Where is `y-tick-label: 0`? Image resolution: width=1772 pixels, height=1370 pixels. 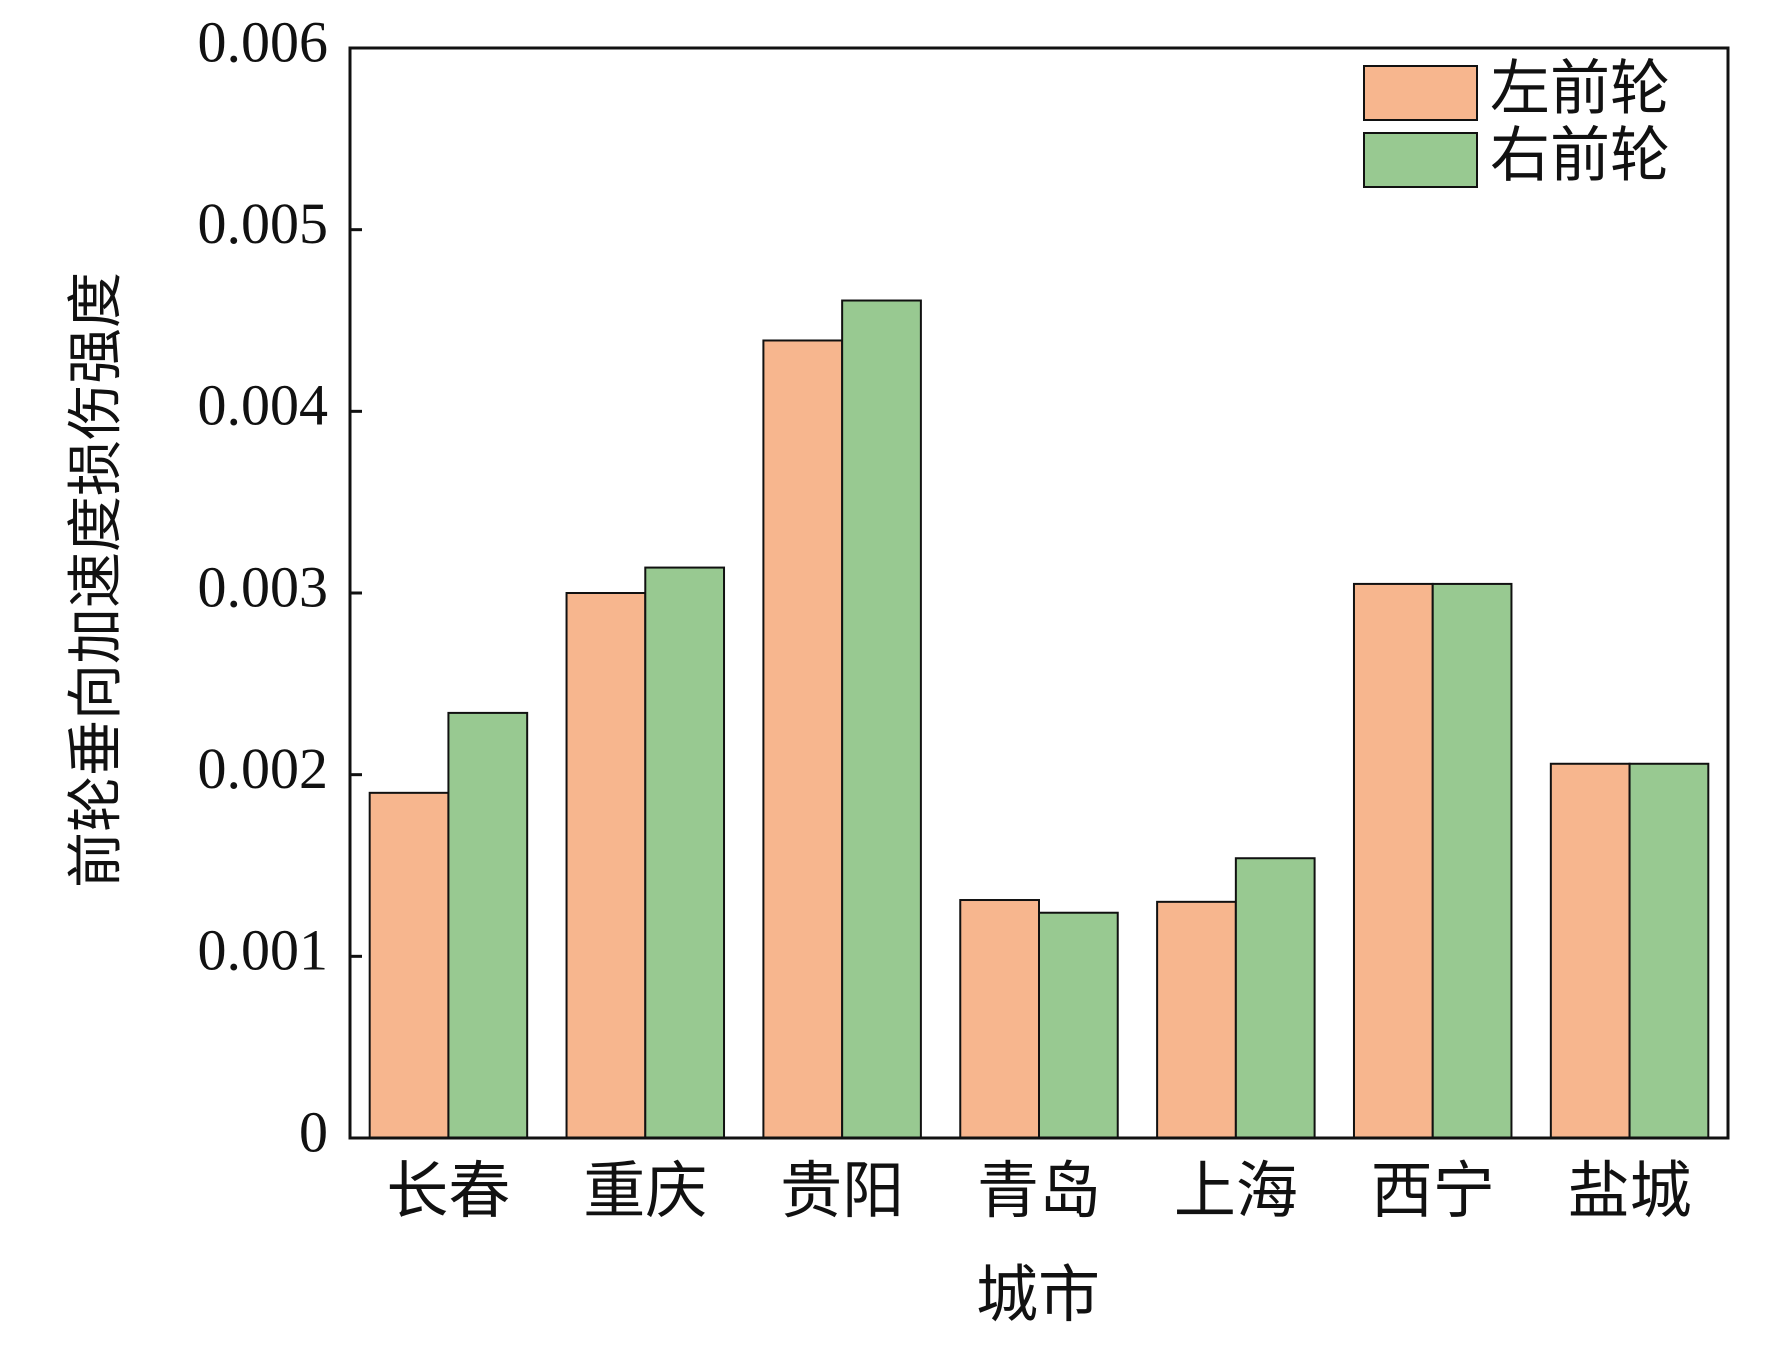 y-tick-label: 0 is located at coordinates (313, 1131).